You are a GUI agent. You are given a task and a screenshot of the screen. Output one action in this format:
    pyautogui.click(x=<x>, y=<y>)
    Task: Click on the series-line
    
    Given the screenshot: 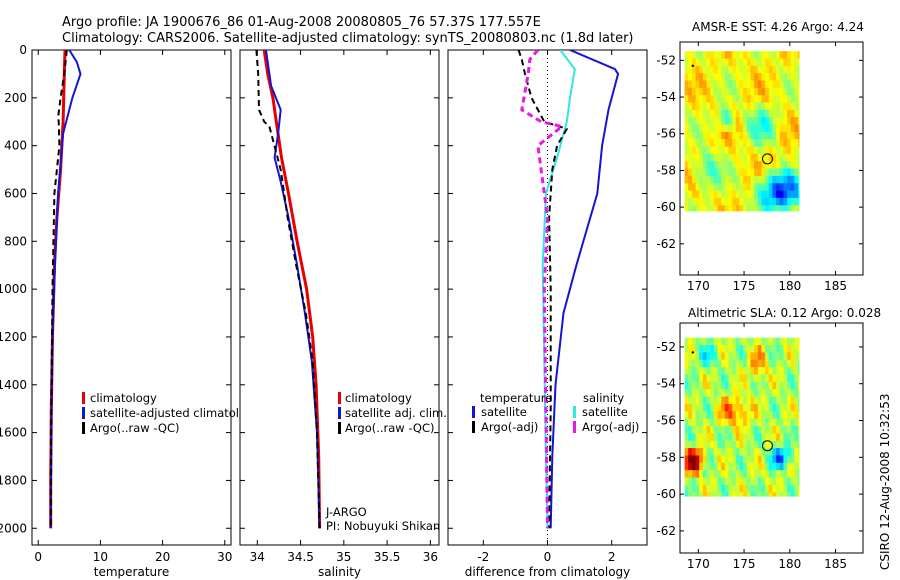 What is the action you would take?
    pyautogui.click(x=542, y=289)
    